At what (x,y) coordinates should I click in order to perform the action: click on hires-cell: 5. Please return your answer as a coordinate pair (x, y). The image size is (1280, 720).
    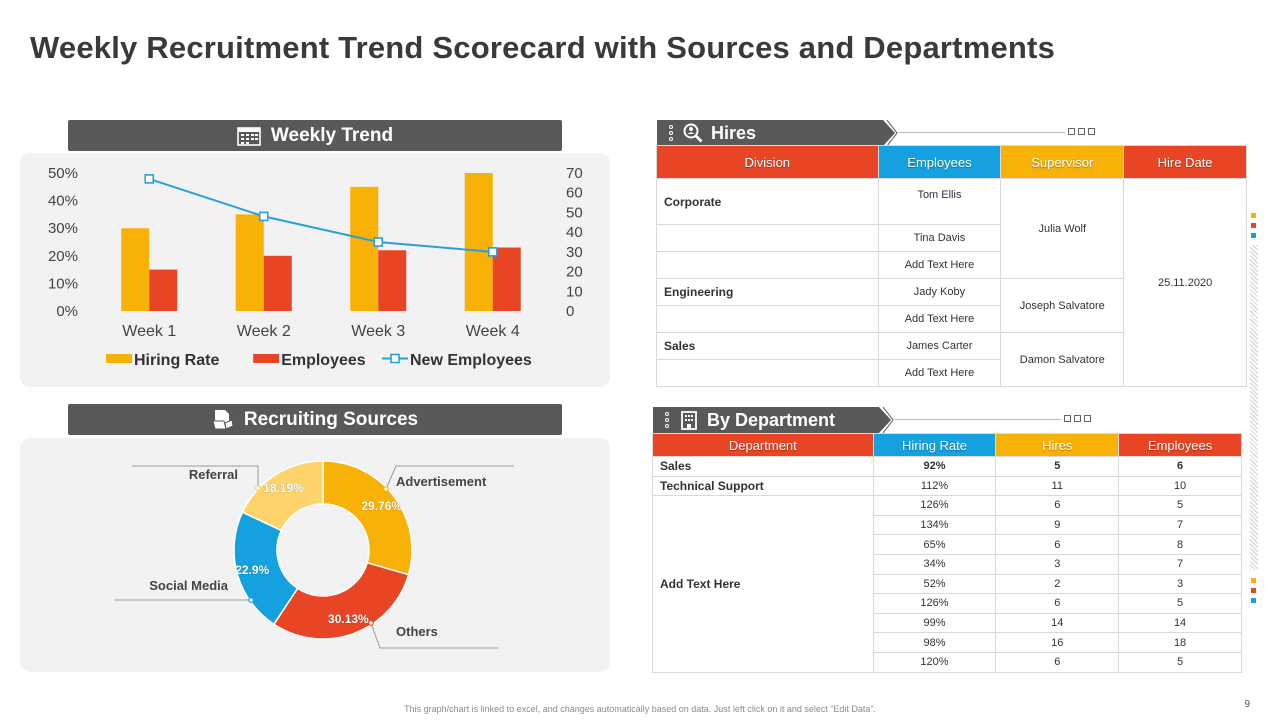
    Looking at the image, I should click on (1057, 466).